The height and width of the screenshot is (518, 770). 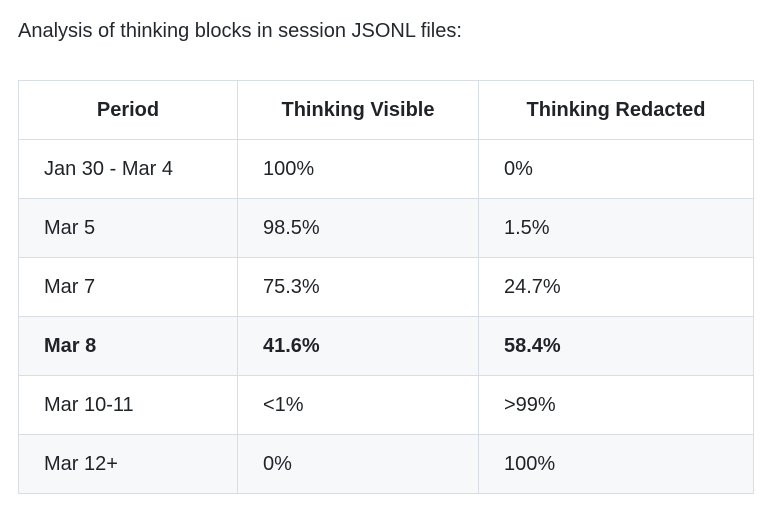 What do you see at coordinates (128, 228) in the screenshot?
I see `period-cell: Mar 5` at bounding box center [128, 228].